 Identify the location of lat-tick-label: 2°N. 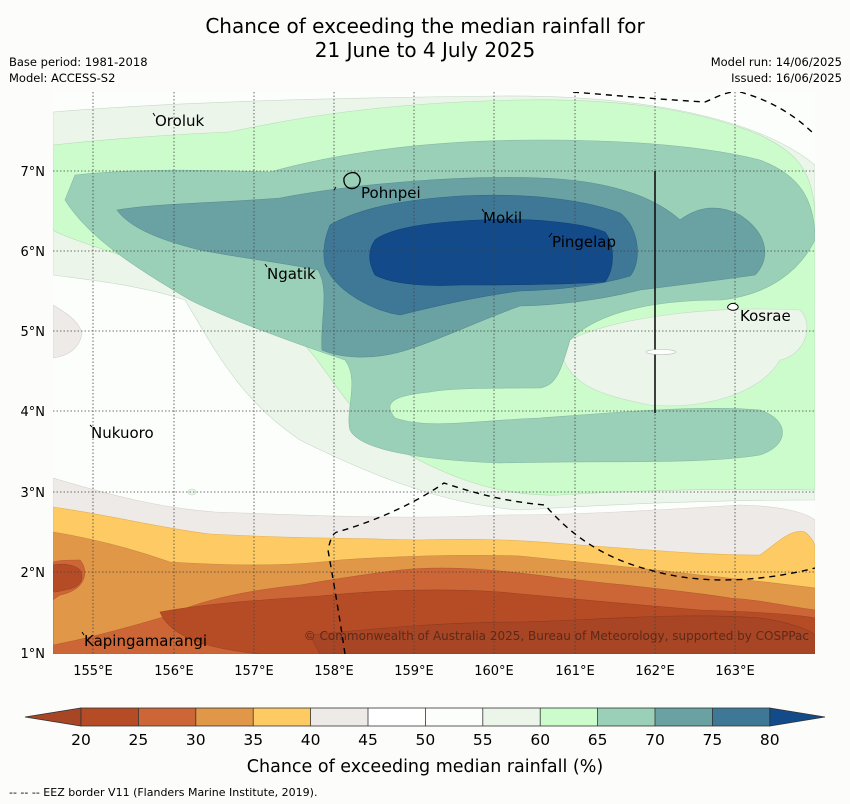
(33, 573).